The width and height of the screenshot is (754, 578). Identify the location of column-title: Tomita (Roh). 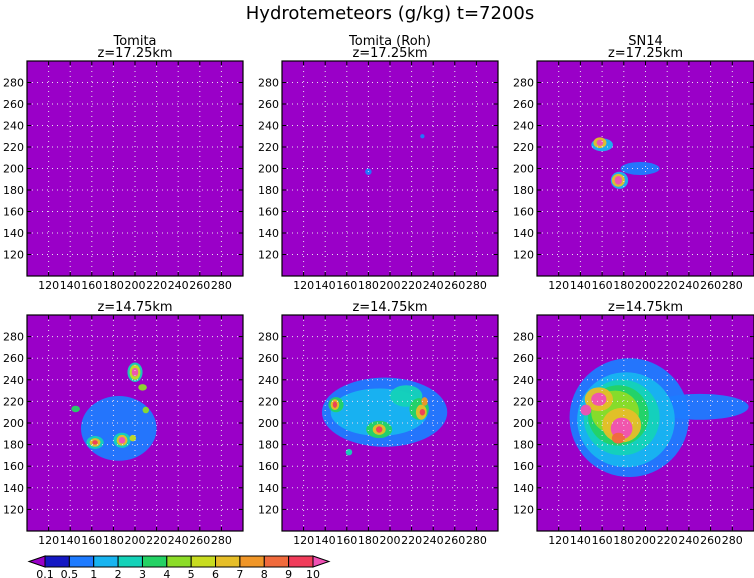
(389, 41).